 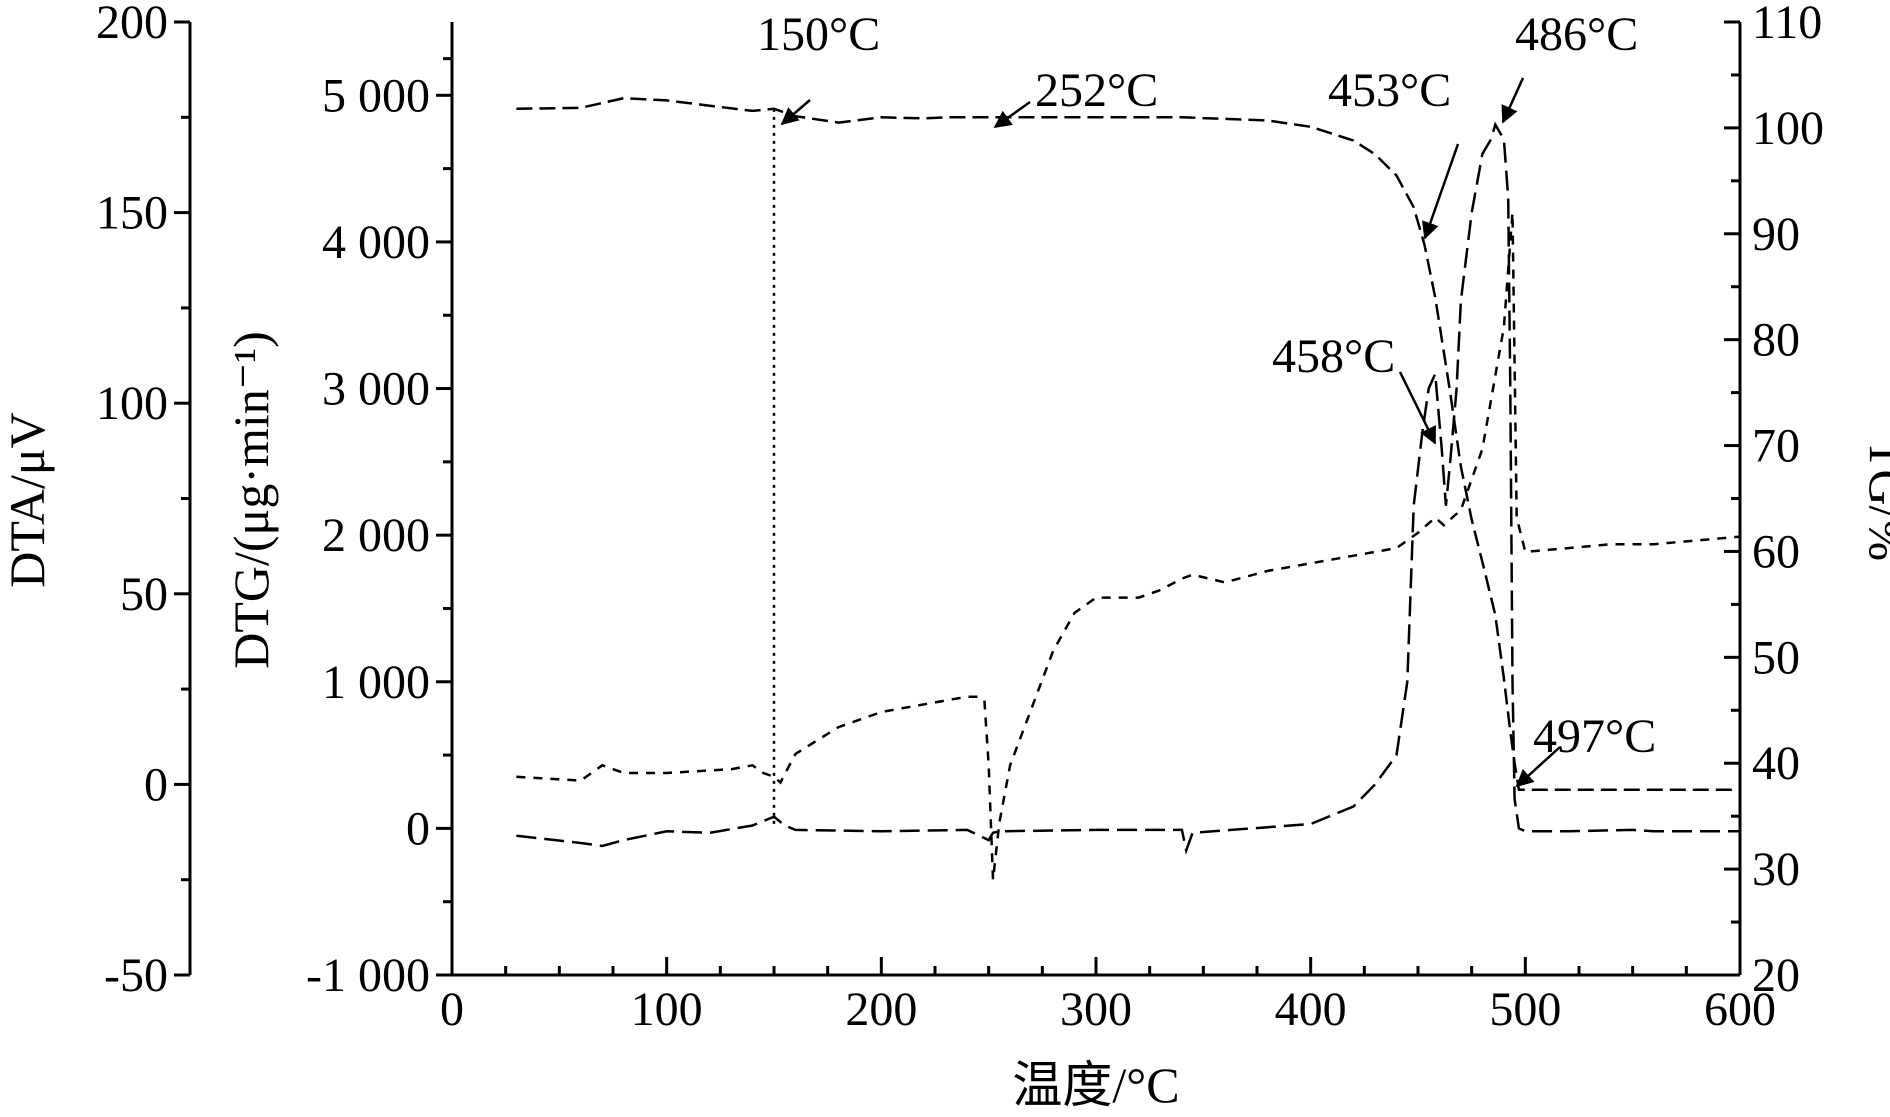 I want to click on dtg-tick-label: 1 000, so click(x=376, y=682).